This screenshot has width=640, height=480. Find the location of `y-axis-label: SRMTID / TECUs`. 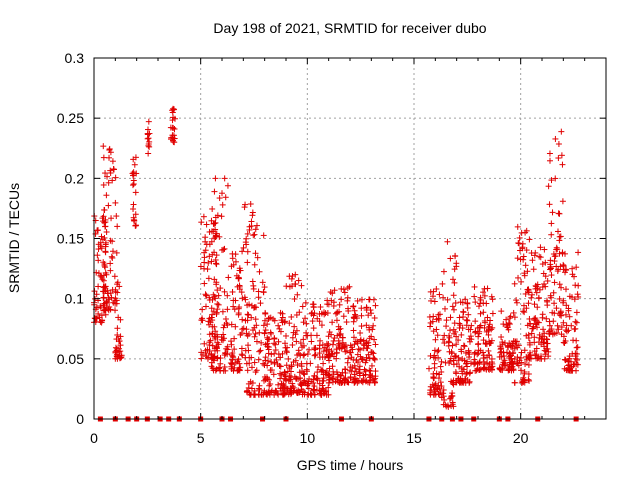

y-axis-label: SRMTID / TECUs is located at coordinates (14, 238).